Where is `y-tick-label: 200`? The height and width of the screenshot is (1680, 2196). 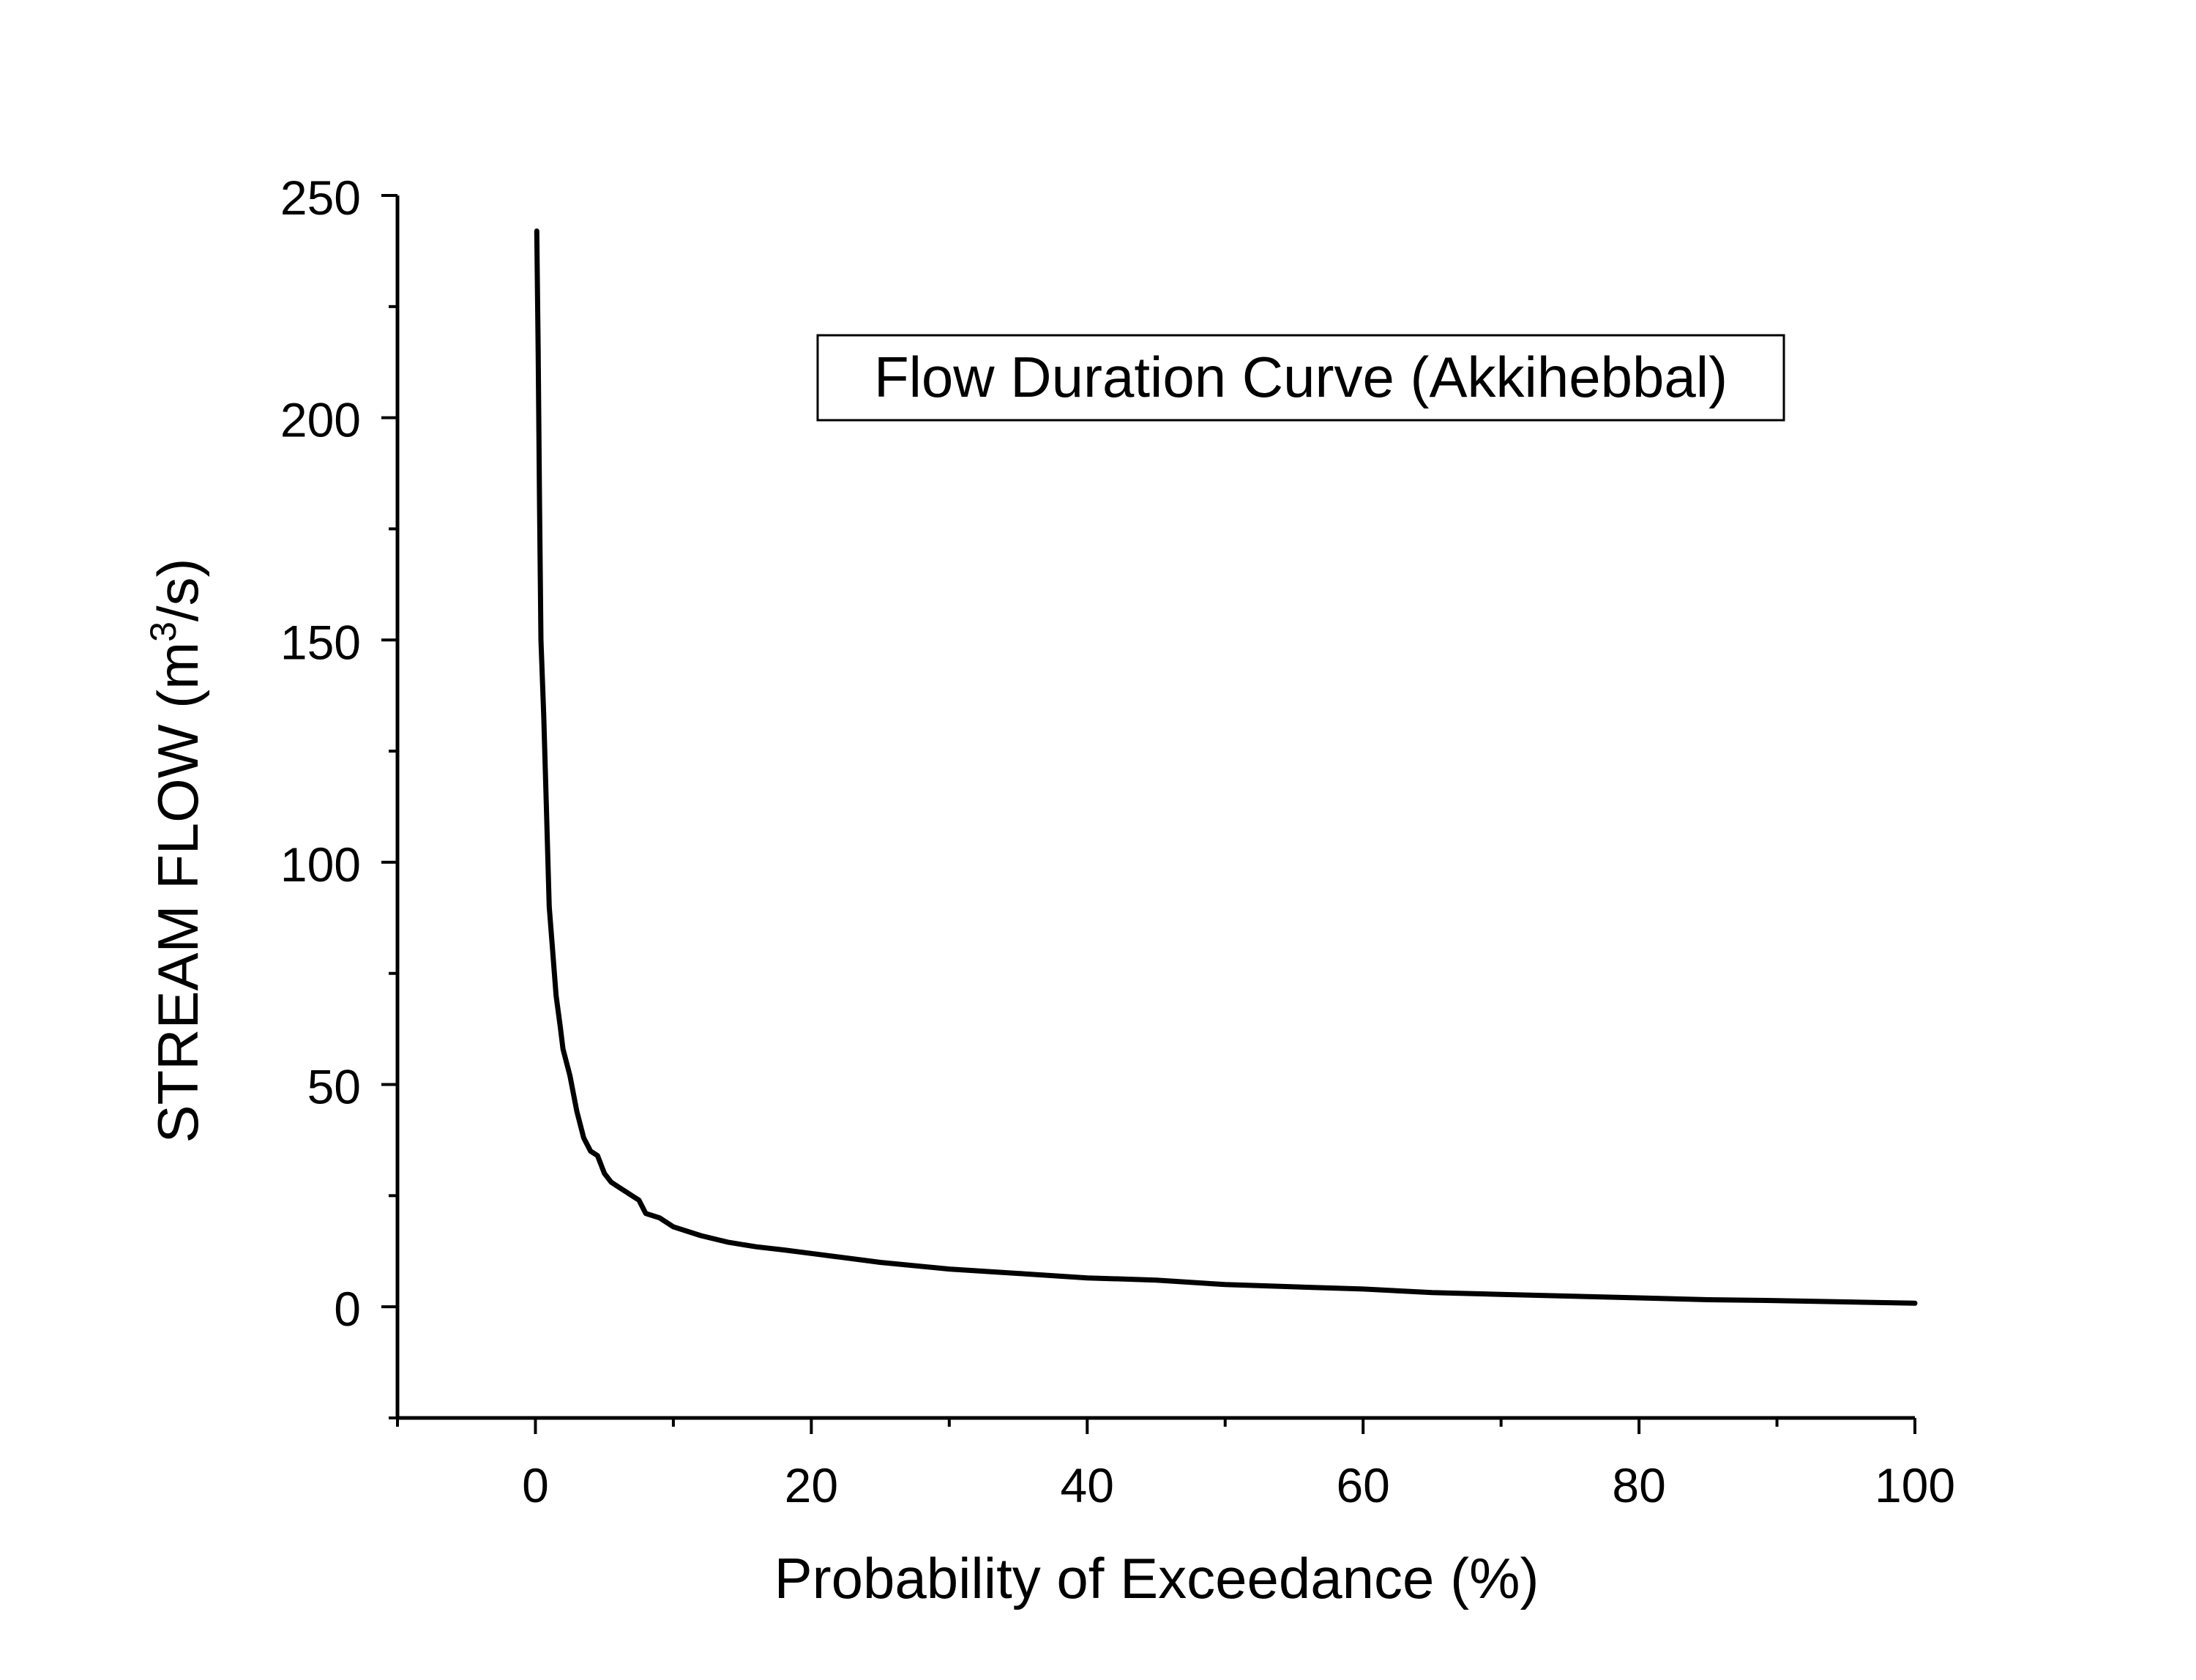 y-tick-label: 200 is located at coordinates (320, 420).